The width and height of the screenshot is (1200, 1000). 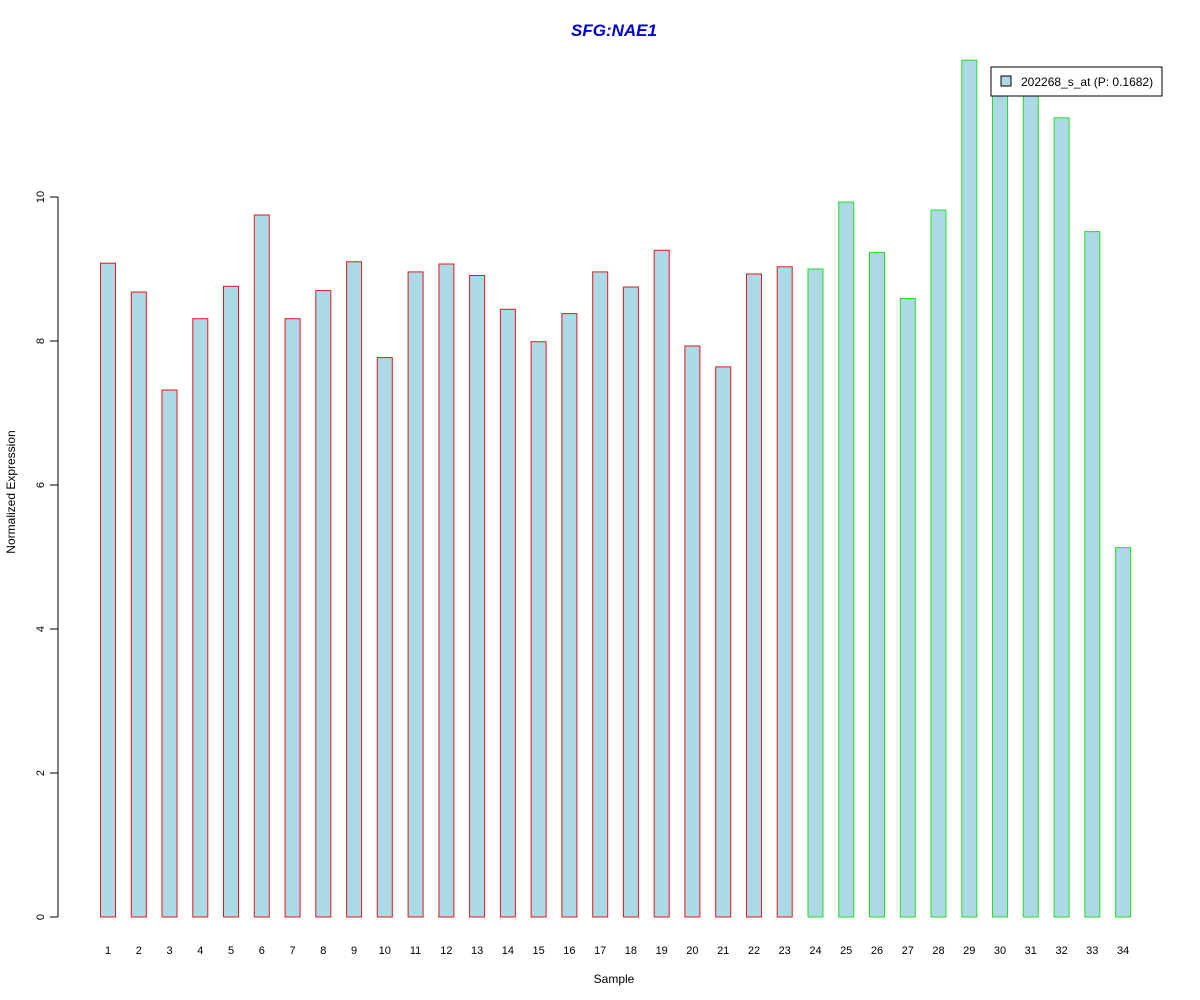 I want to click on x-tick-label: 23, so click(x=785, y=951).